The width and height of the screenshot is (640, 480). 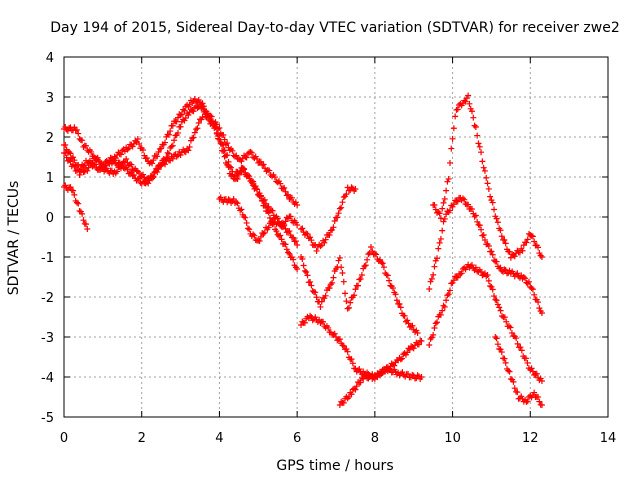 I want to click on x-tick-label: 8, so click(x=375, y=438).